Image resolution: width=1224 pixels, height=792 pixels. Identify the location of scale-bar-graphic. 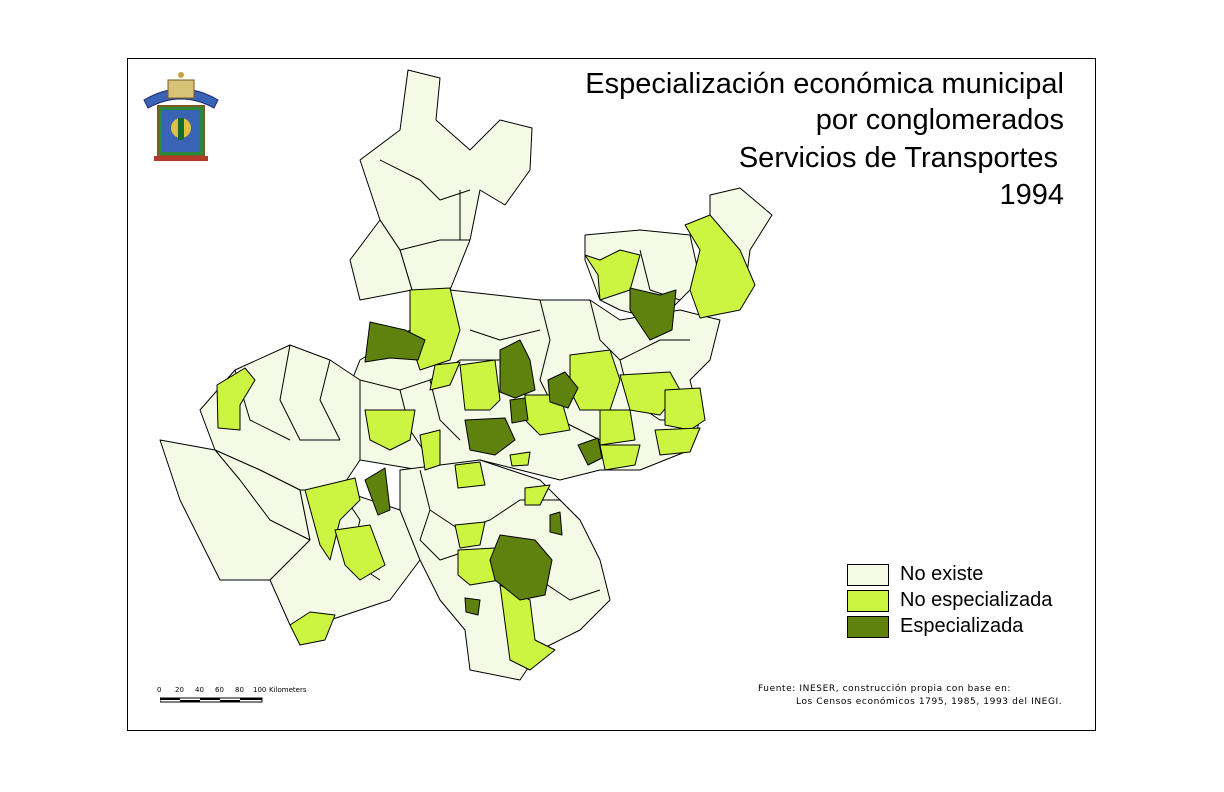
(211, 700).